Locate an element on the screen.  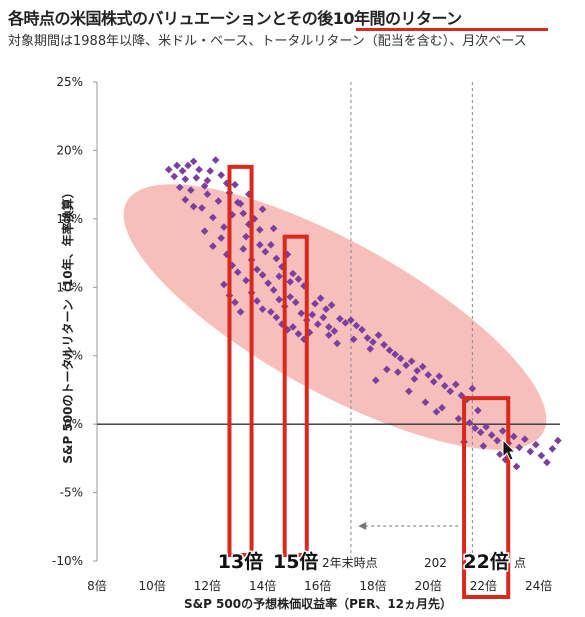
x-tick-label: 24倍 is located at coordinates (538, 585).